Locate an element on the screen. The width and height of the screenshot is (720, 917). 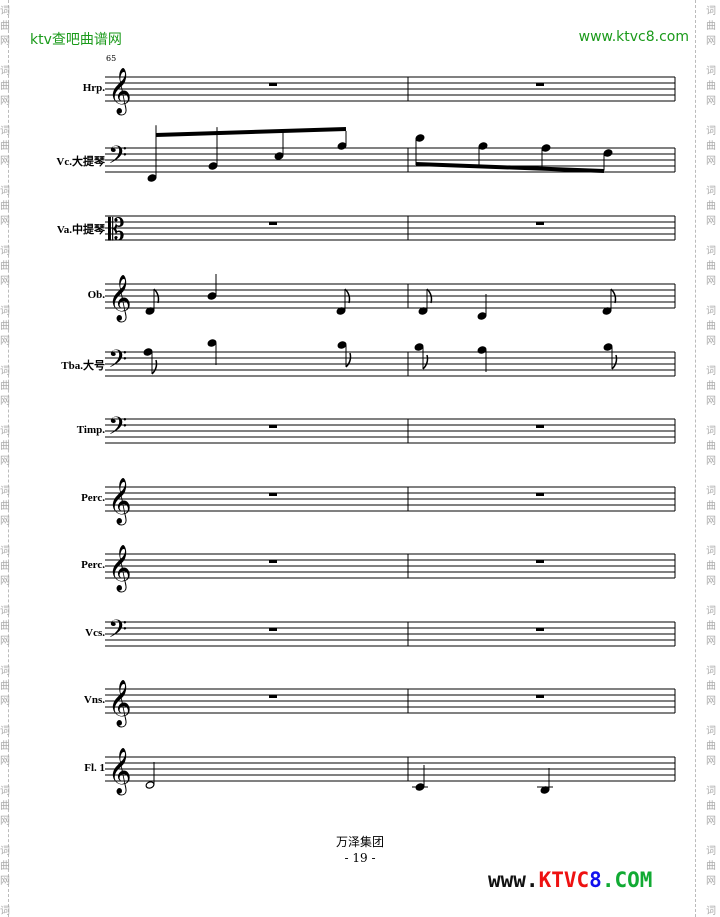
left-margin-line is located at coordinates (8, 458).